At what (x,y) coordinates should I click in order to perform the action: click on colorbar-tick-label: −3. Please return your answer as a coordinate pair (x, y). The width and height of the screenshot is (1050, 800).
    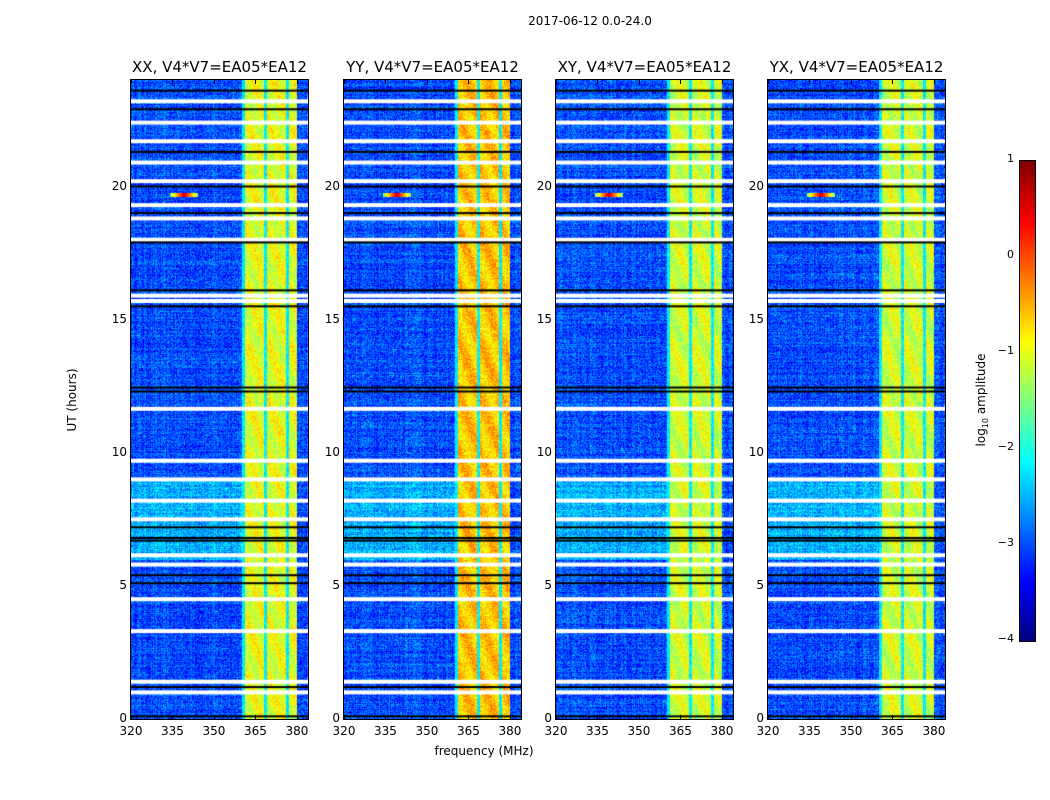
    Looking at the image, I should click on (1005, 542).